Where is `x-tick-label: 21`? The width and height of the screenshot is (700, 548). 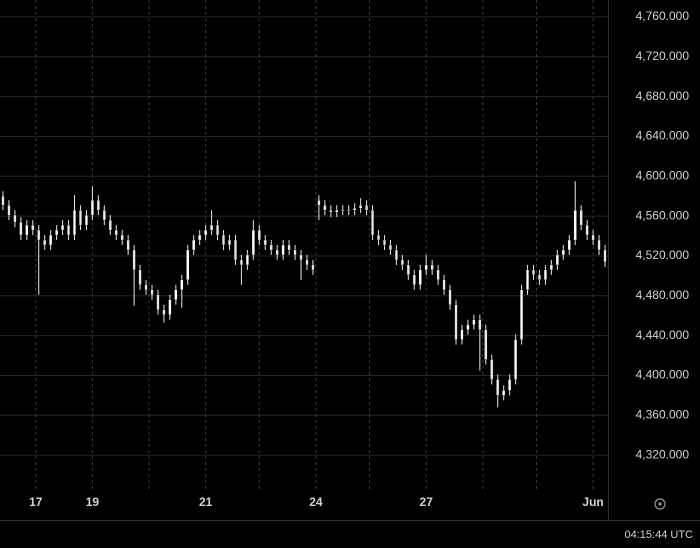 x-tick-label: 21 is located at coordinates (206, 502).